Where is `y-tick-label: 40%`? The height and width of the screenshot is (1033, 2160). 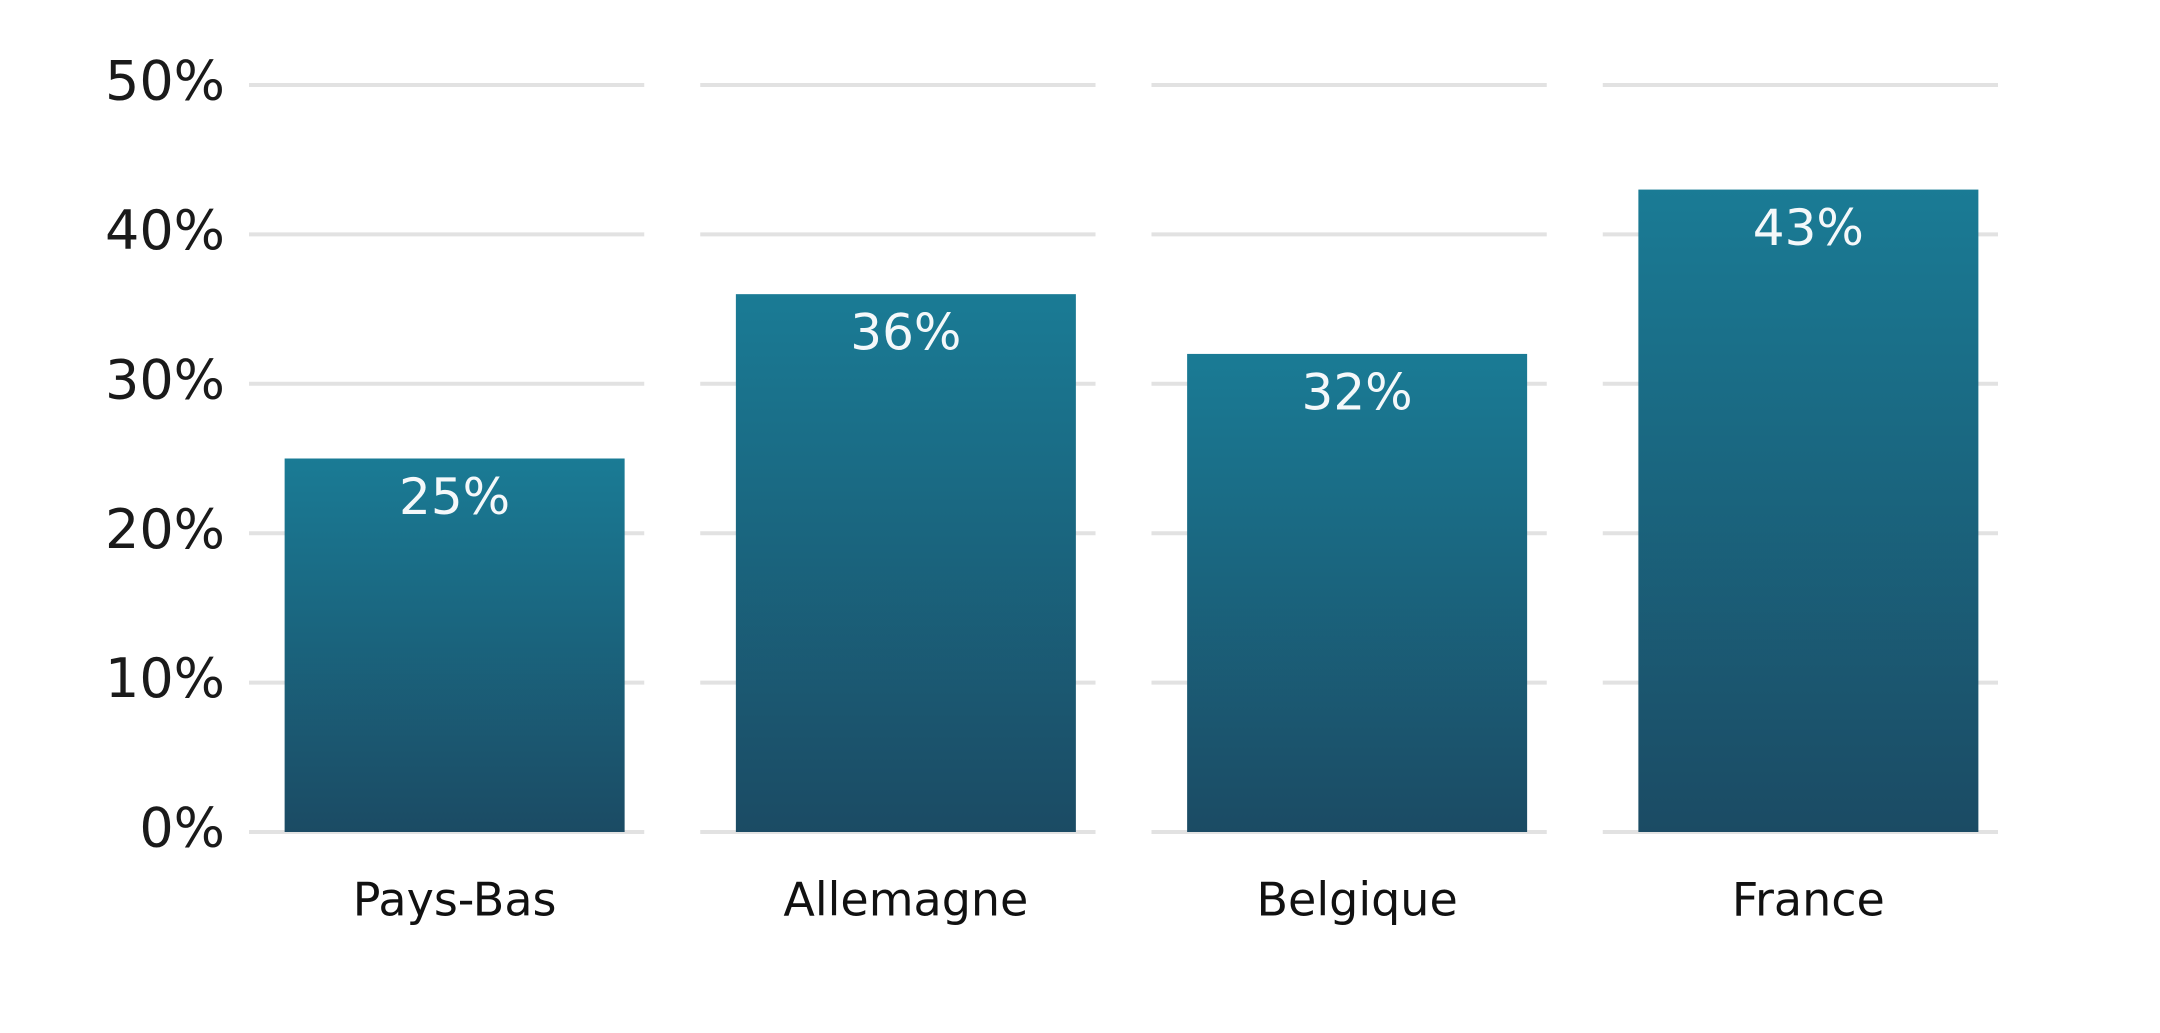
y-tick-label: 40% is located at coordinates (165, 230).